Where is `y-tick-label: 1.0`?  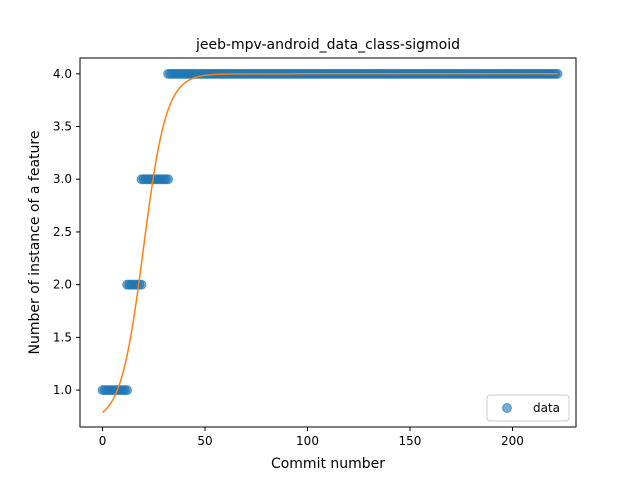 y-tick-label: 1.0 is located at coordinates (62, 390).